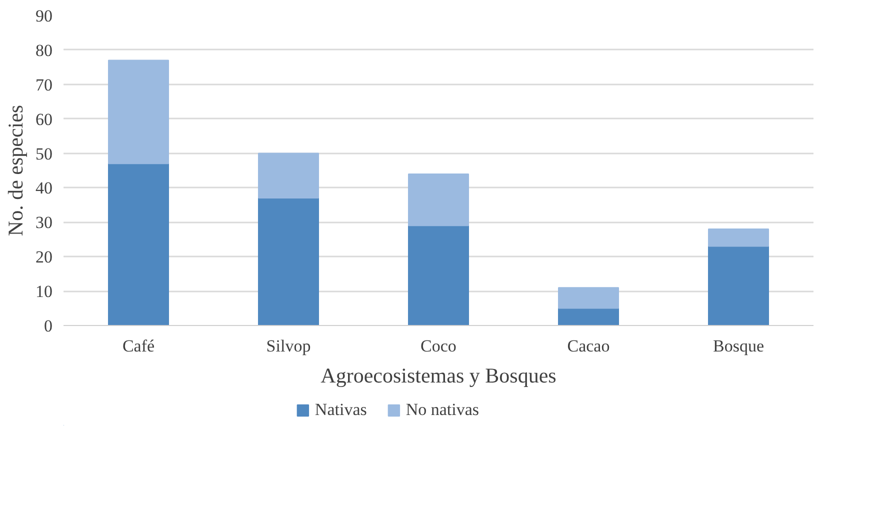  I want to click on x-axis-title: Agroecosistemas y Bosques, so click(438, 376).